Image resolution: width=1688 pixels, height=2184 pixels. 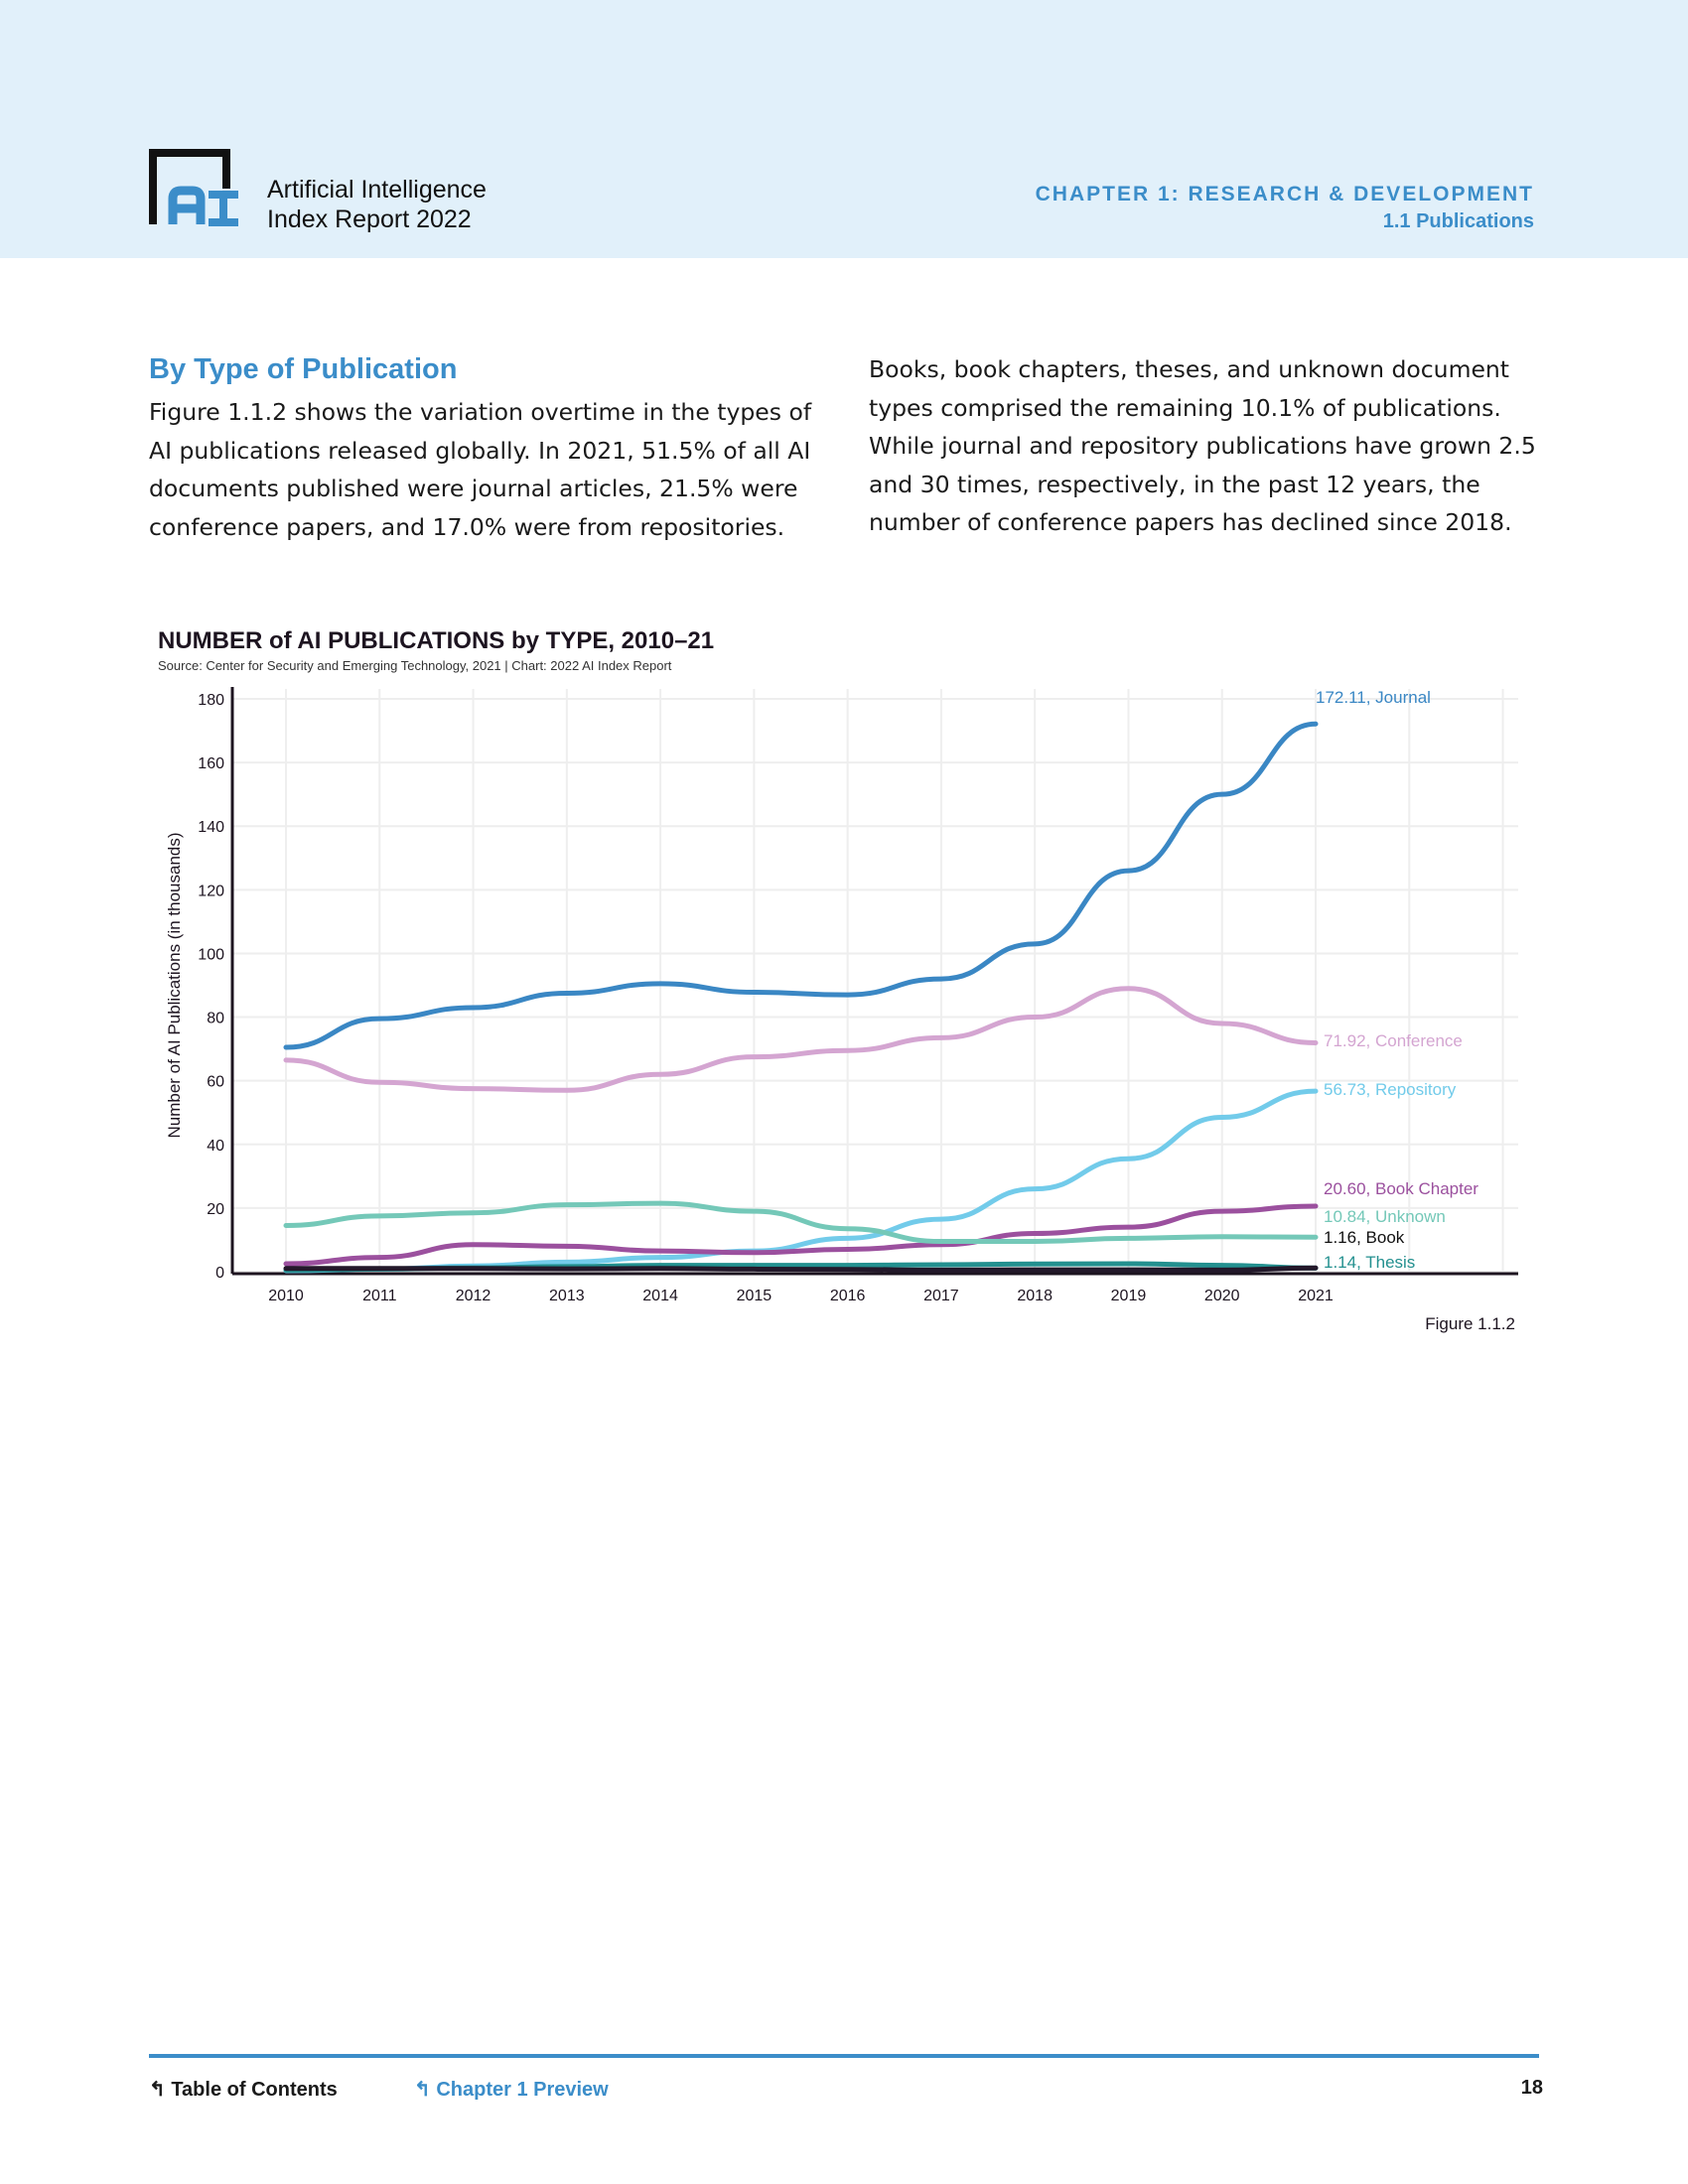 What do you see at coordinates (1390, 1089) in the screenshot?
I see `end-label-repository: 56.73, Repository` at bounding box center [1390, 1089].